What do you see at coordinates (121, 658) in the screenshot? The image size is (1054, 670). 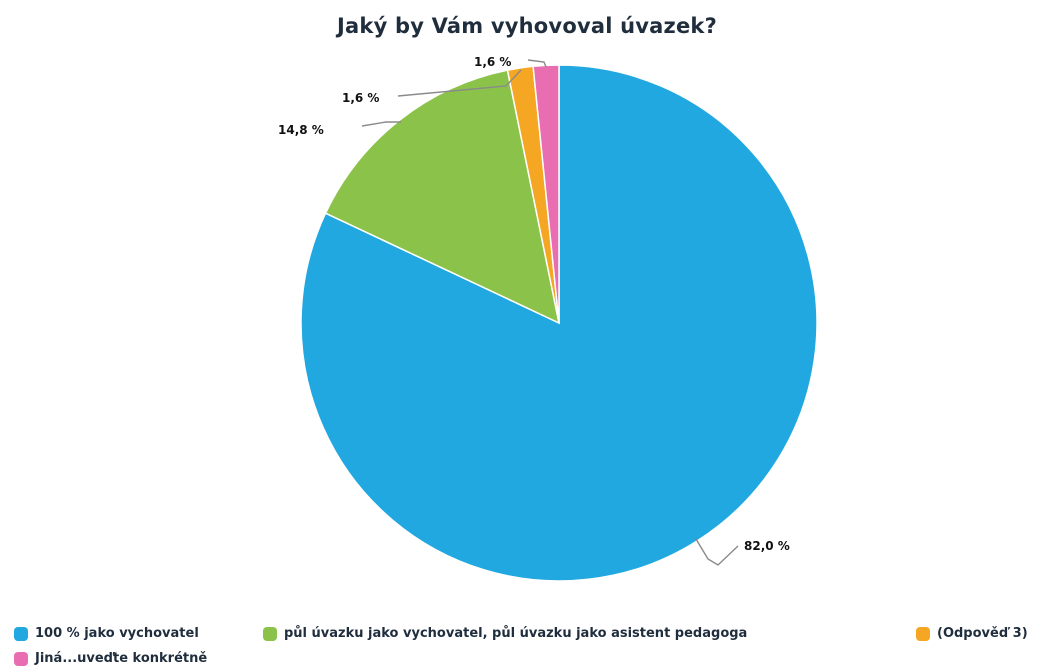 I see `legend-label: Jiná...uveďte konkrétně` at bounding box center [121, 658].